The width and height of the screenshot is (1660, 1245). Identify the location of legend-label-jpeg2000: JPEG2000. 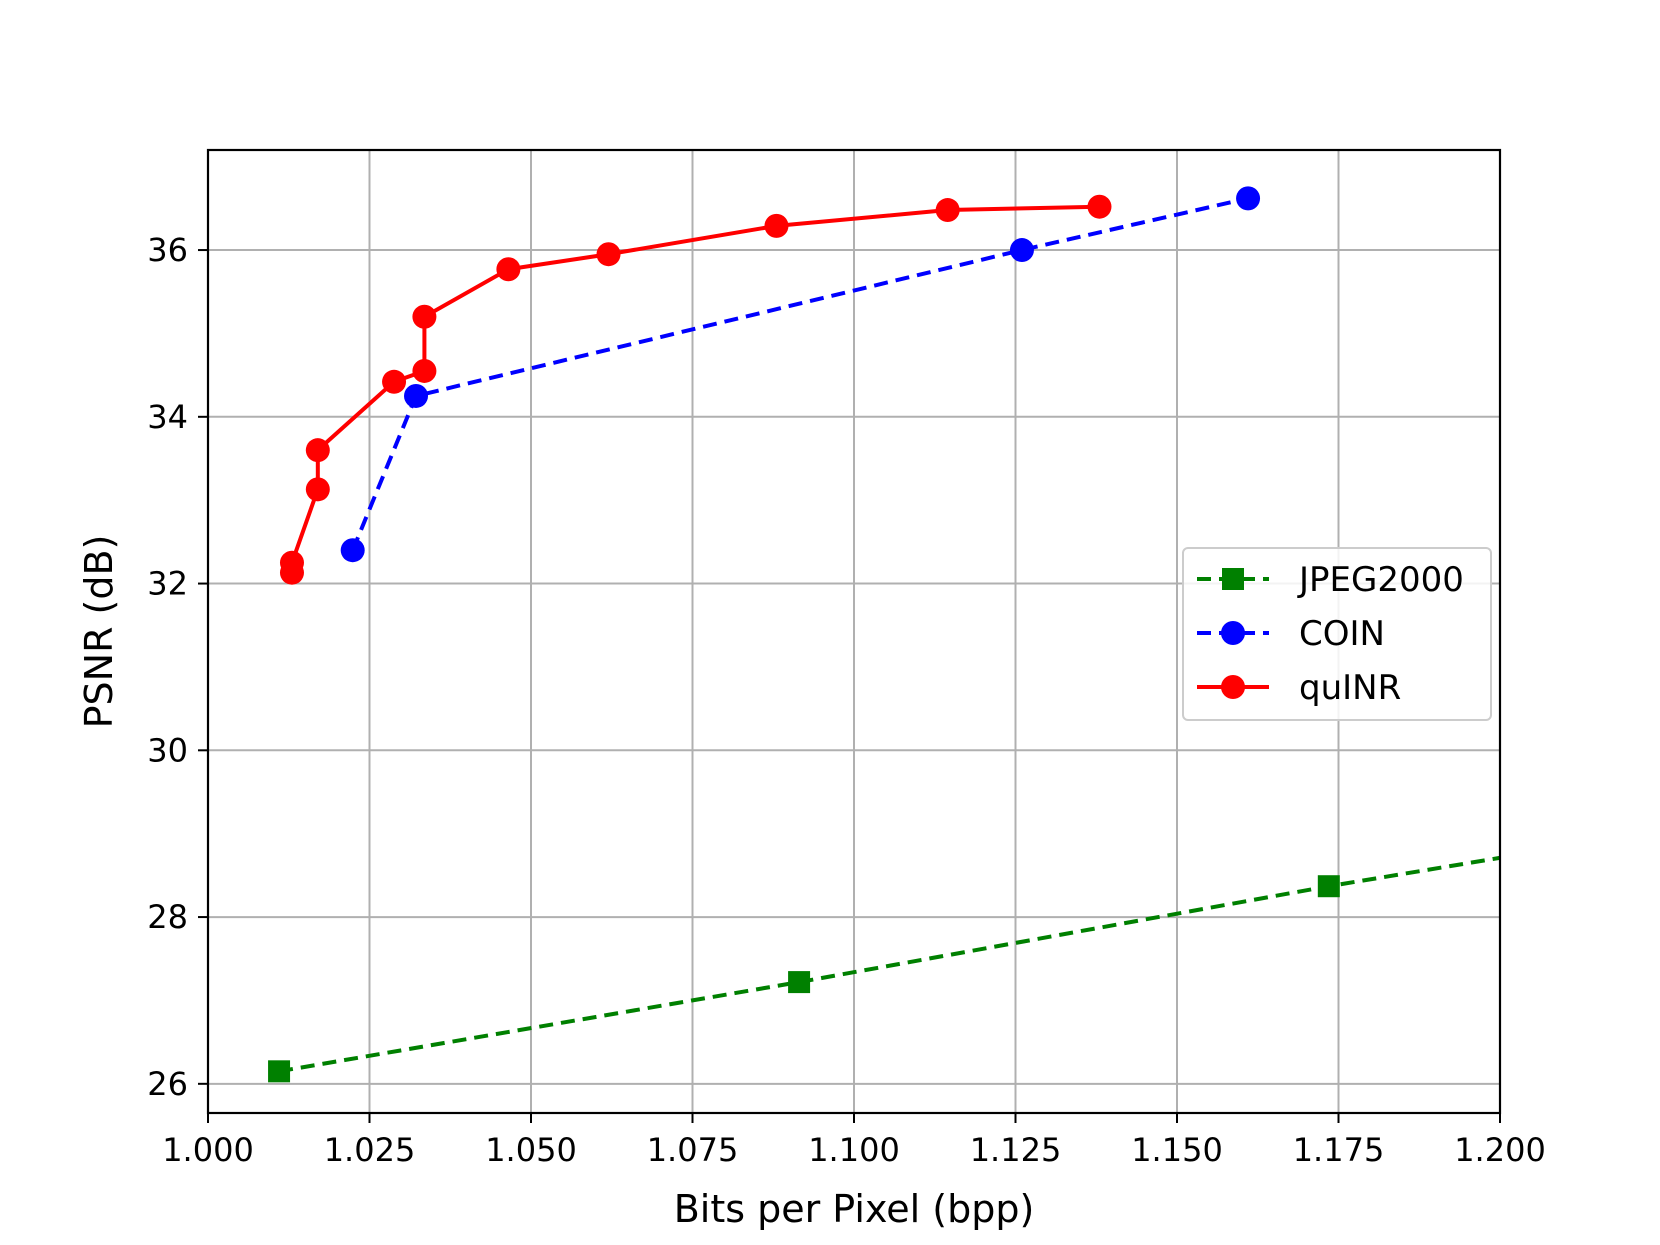
(1380, 580).